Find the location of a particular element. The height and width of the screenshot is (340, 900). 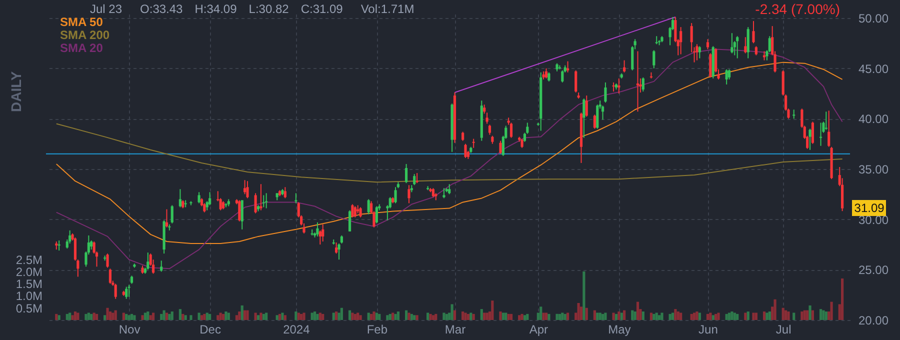

annotation: -2.34 (7.00%) is located at coordinates (797, 9).